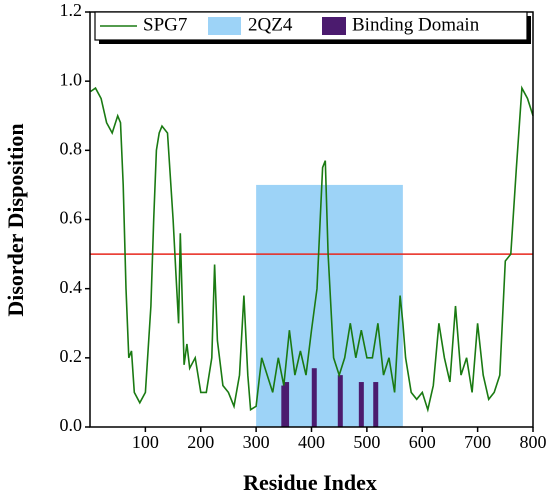 Image resolution: width=550 pixels, height=495 pixels. Describe the element at coordinates (270, 24) in the screenshot. I see `legend-text: 2QZ4` at that location.